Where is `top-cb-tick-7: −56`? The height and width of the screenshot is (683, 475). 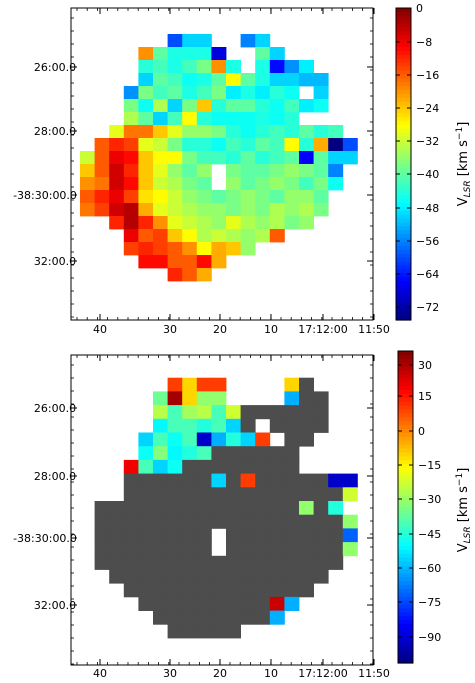 top-cb-tick-7: −56 is located at coordinates (427, 241).